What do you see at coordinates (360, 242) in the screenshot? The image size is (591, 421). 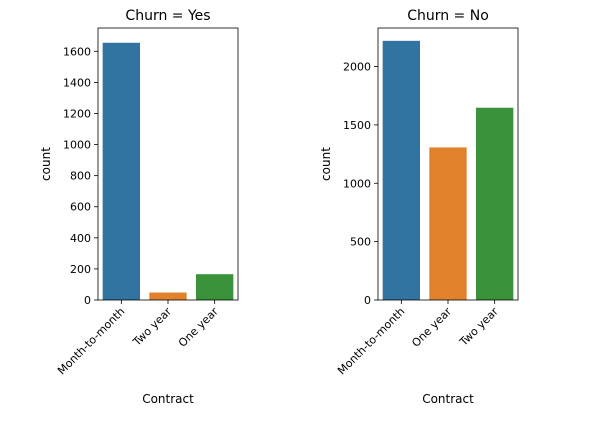 I see `y-tick-label: 500` at bounding box center [360, 242].